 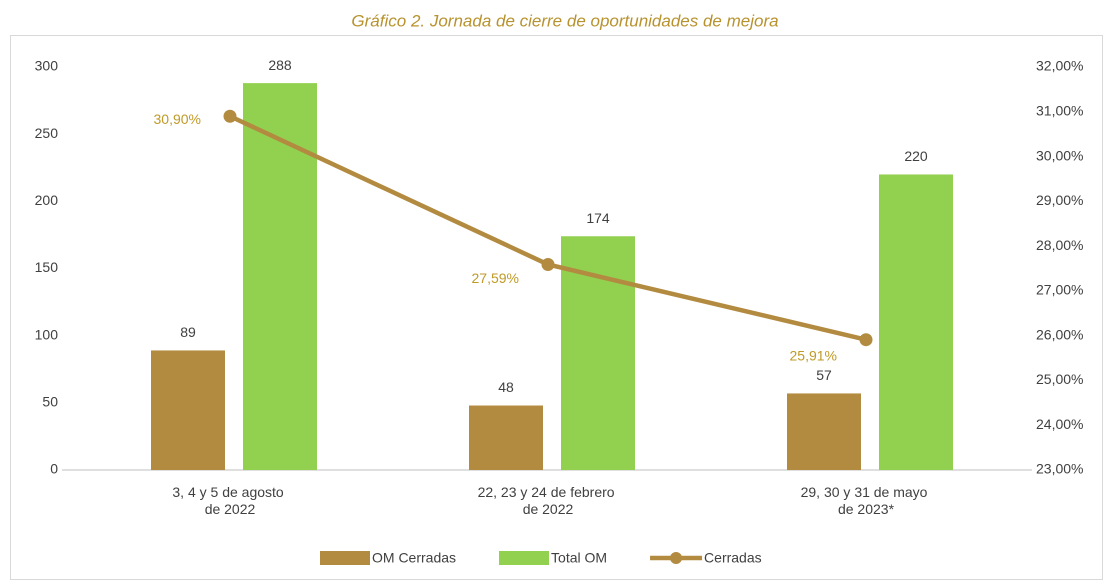 I want to click on legend-marker, so click(x=676, y=558).